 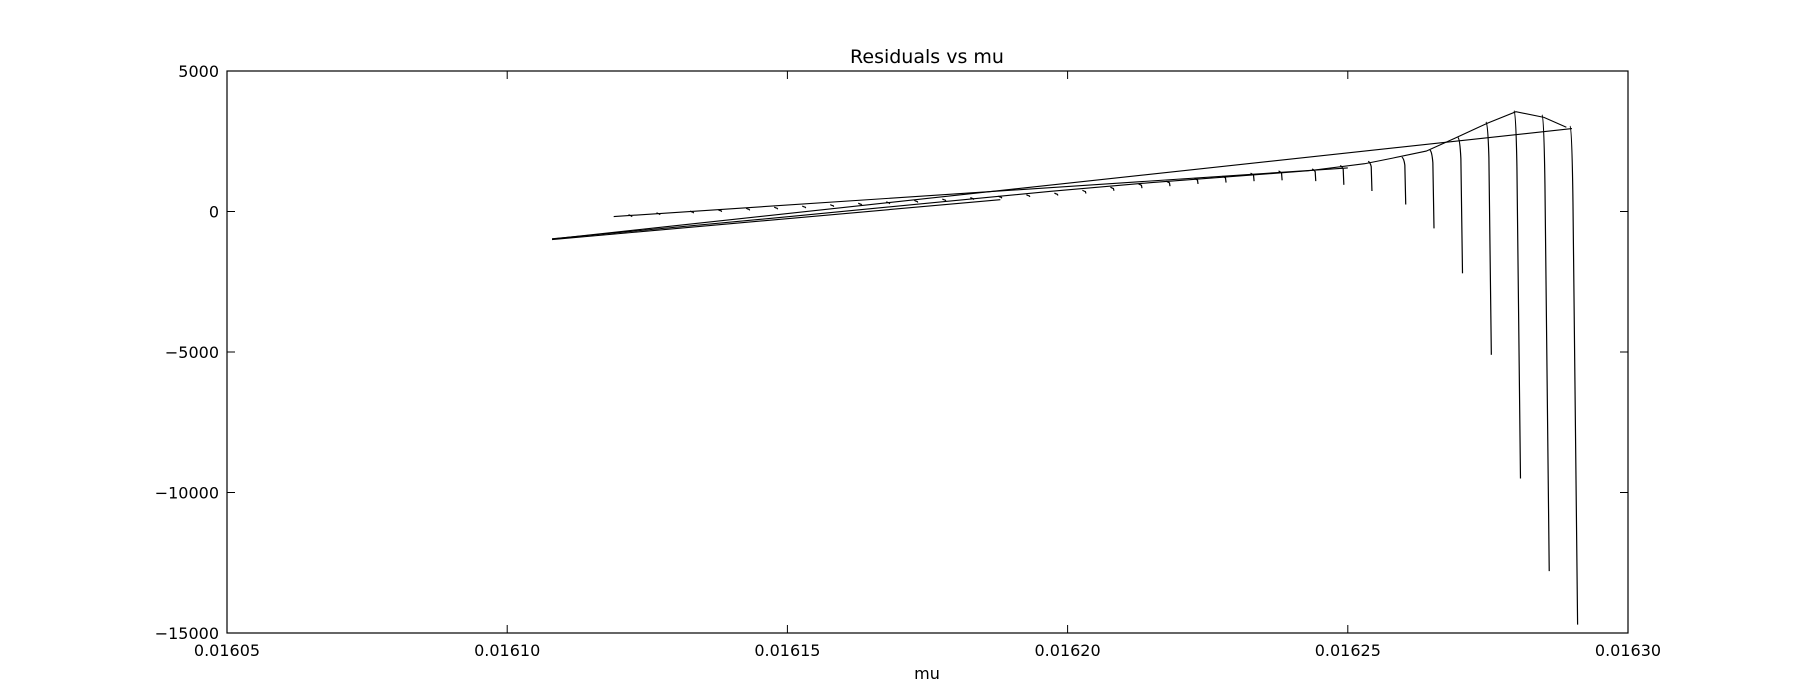 I want to click on x-tick-label-5: 0.01630, so click(x=1628, y=650).